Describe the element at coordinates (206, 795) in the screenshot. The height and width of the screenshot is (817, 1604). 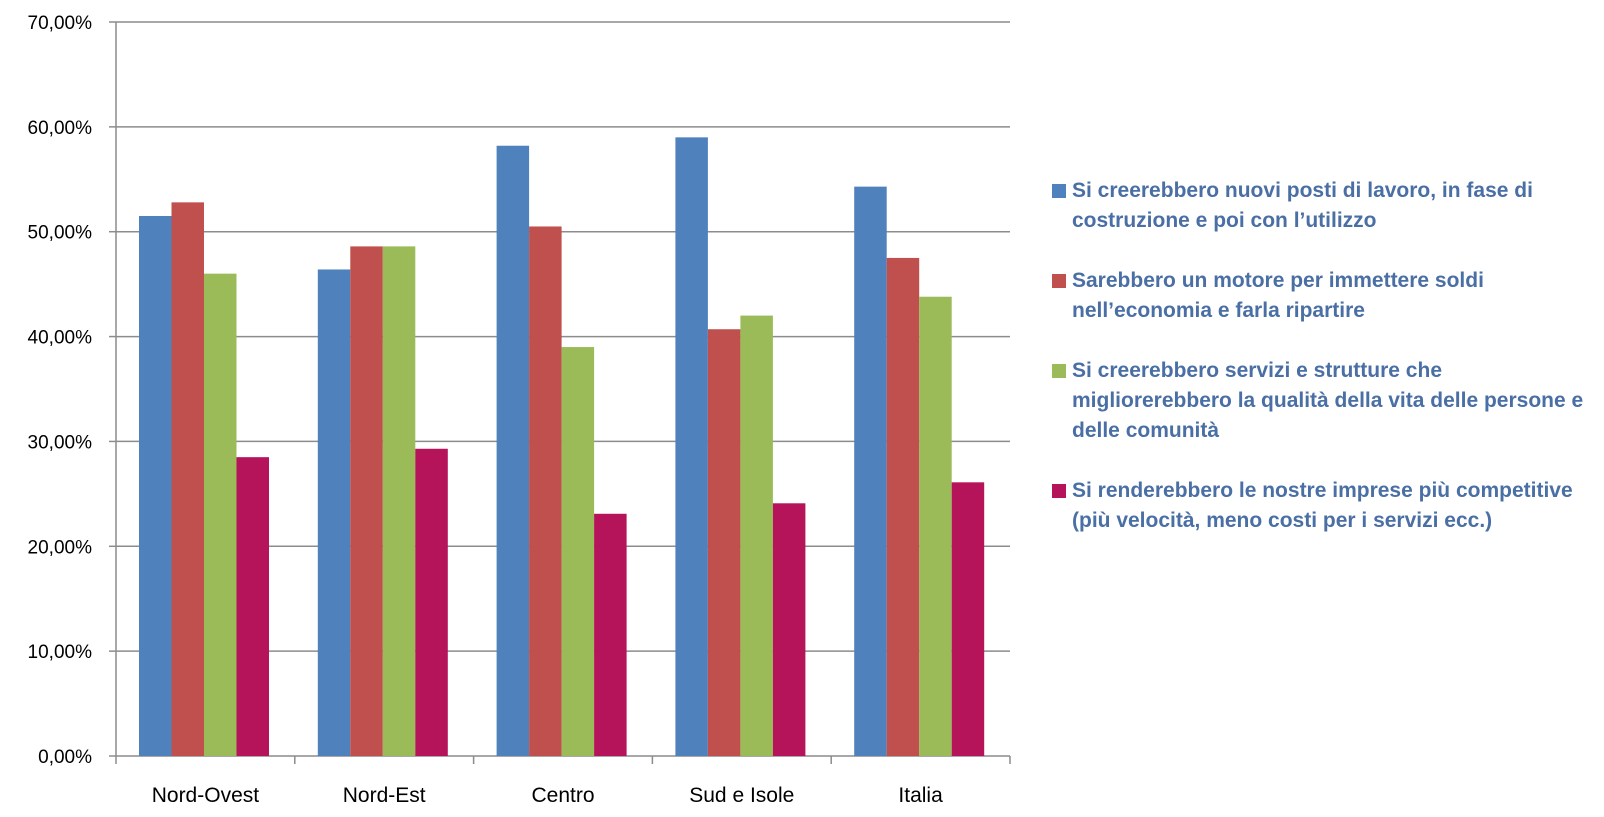
I see `x-tick-label: Nord-Ovest` at that location.